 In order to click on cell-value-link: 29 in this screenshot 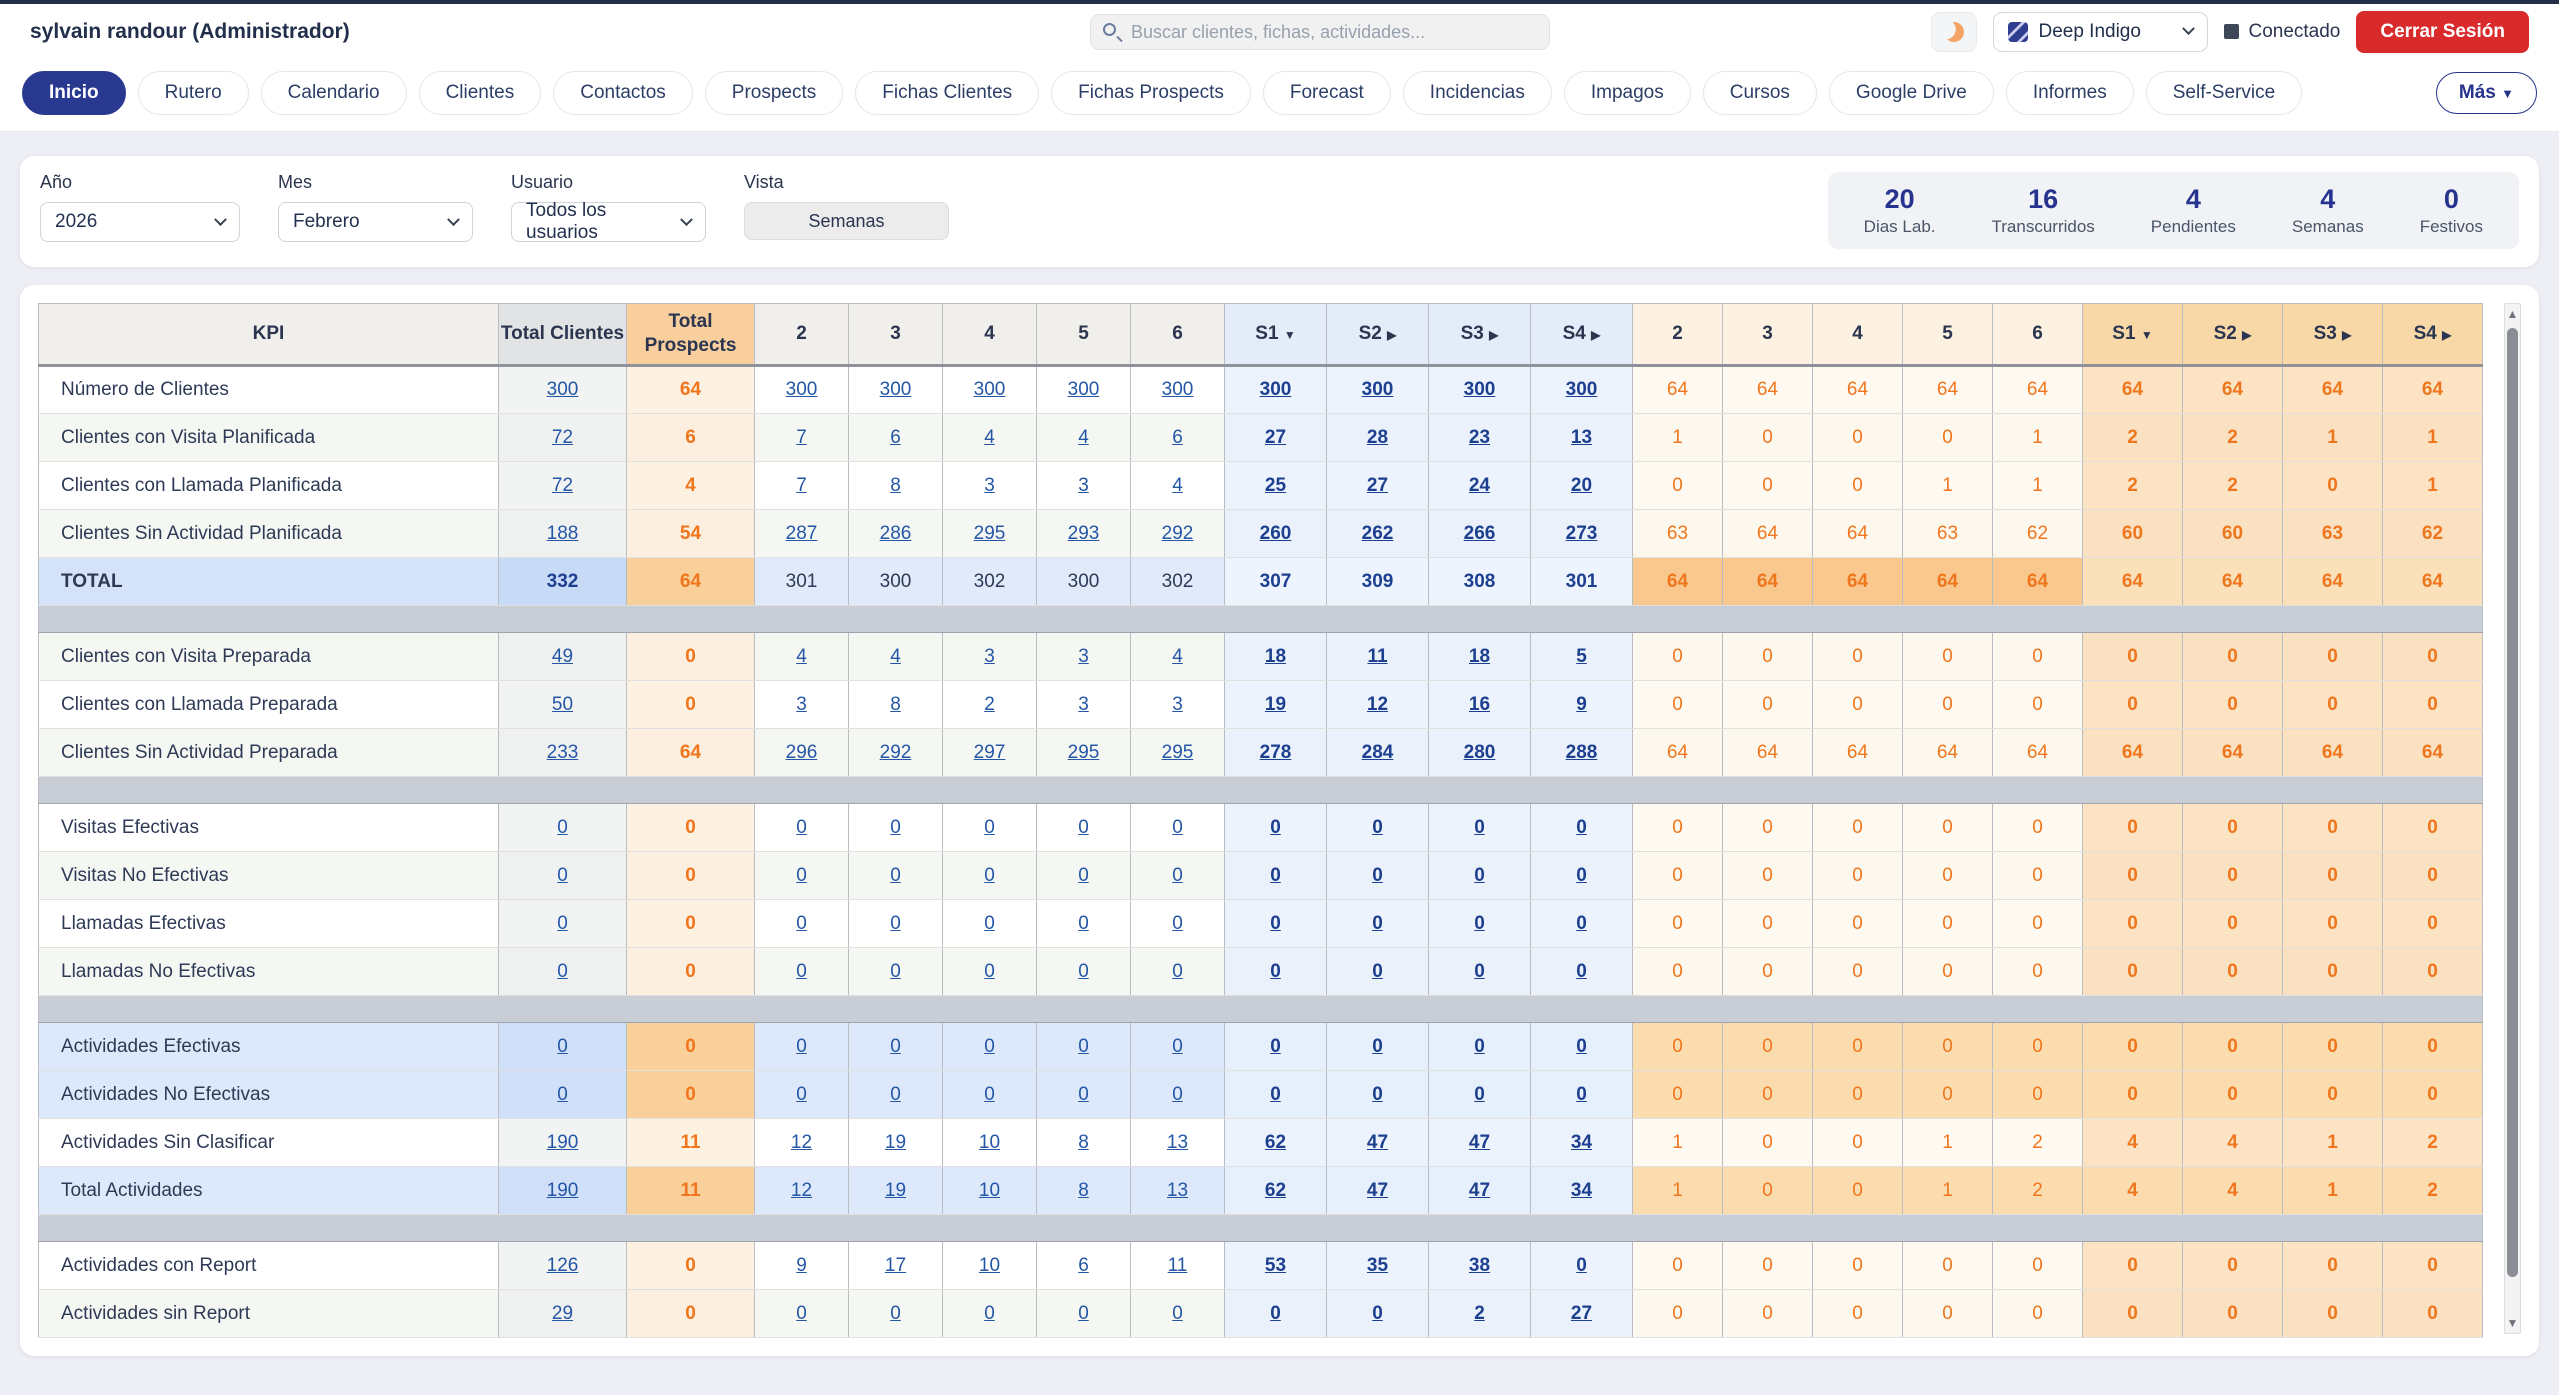, I will do `click(562, 1313)`.